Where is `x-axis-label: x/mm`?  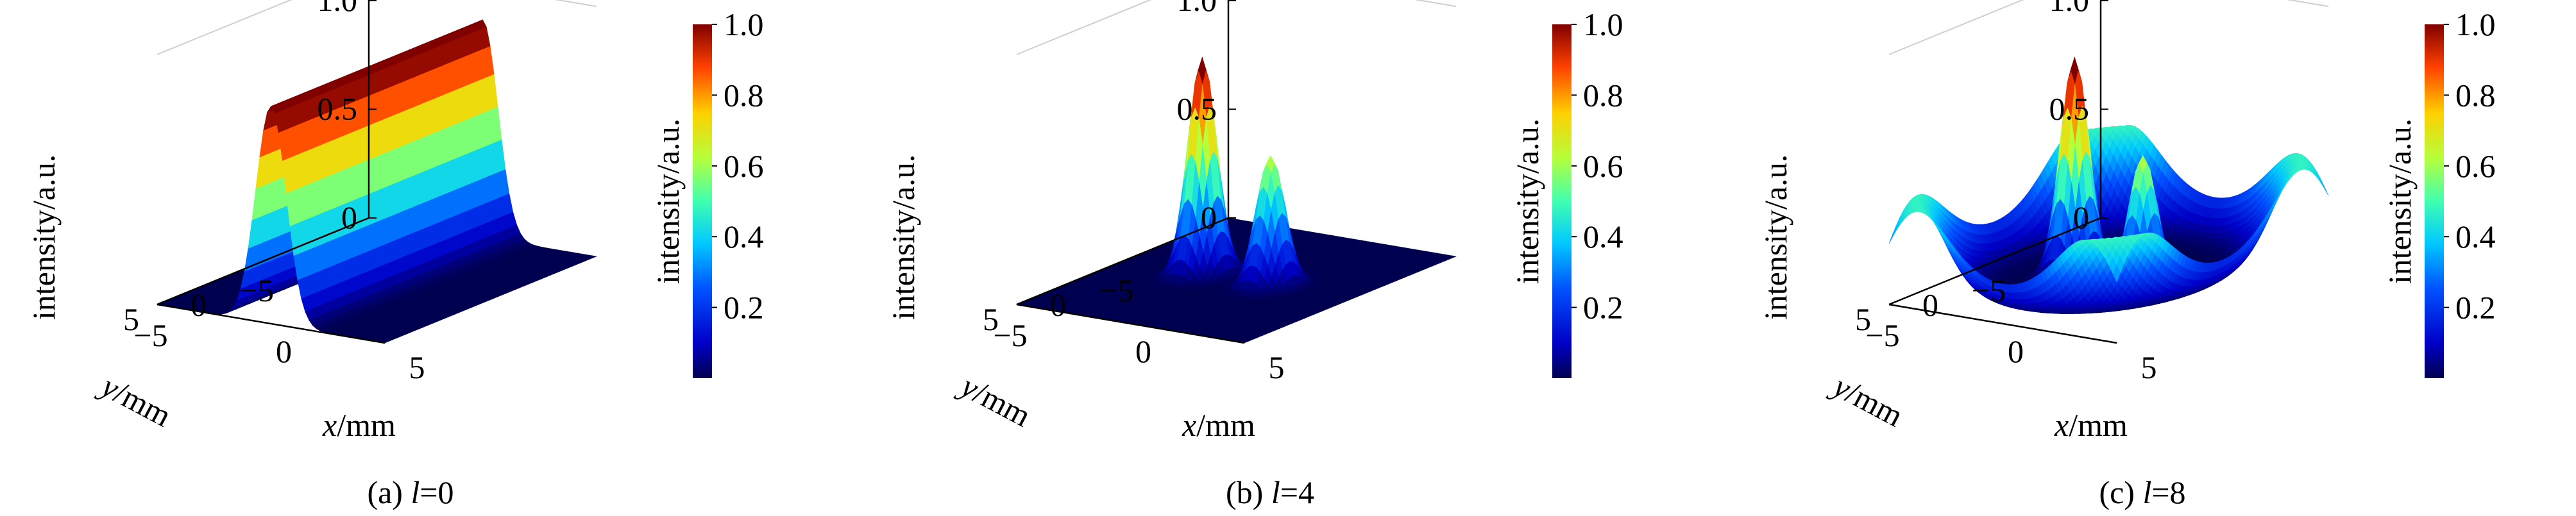
x-axis-label: x/mm is located at coordinates (359, 425).